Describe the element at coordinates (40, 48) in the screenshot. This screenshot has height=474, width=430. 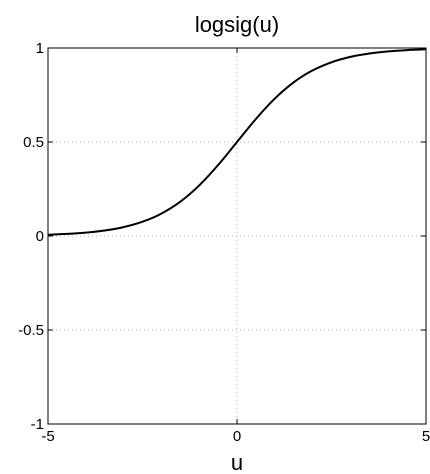
I see `y-tick-label-4: 1` at that location.